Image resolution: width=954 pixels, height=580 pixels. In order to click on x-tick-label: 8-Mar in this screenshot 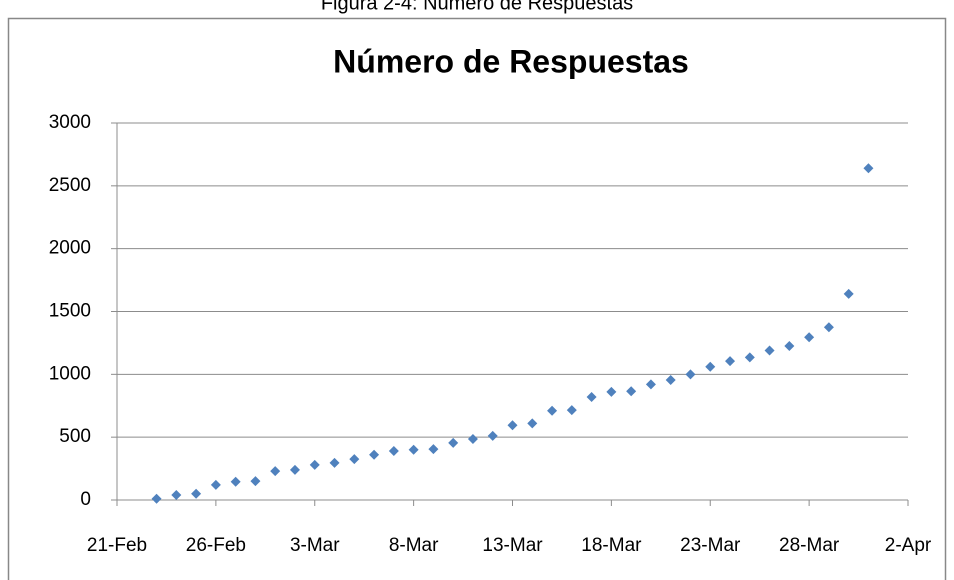, I will do `click(414, 545)`.